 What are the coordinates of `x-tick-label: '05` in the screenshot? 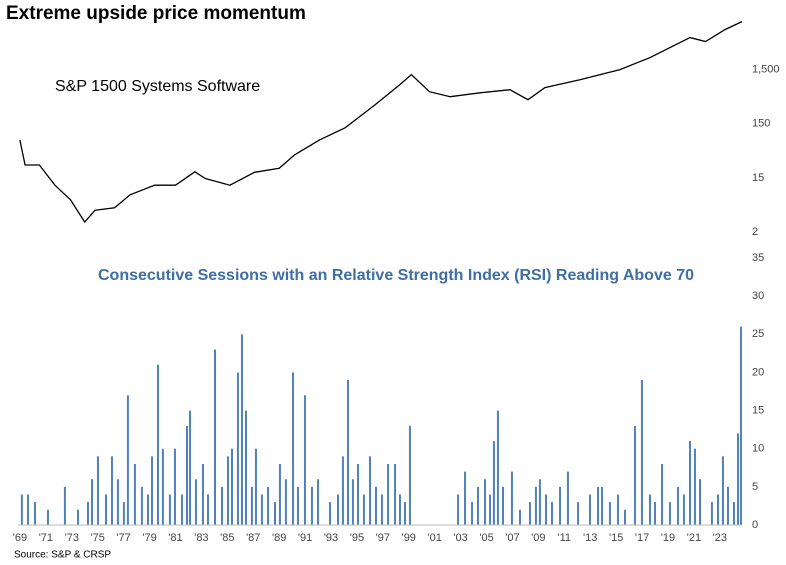 It's located at (486, 538).